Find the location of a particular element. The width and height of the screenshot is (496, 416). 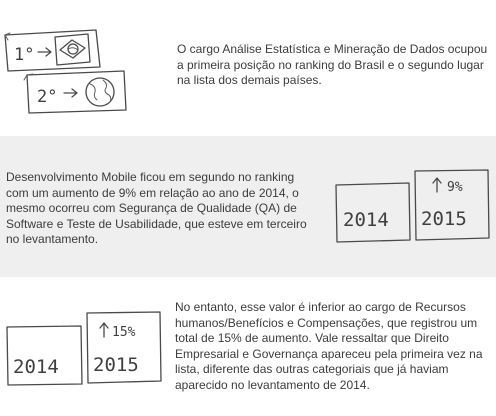

brazil-flag-icon is located at coordinates (72, 49).